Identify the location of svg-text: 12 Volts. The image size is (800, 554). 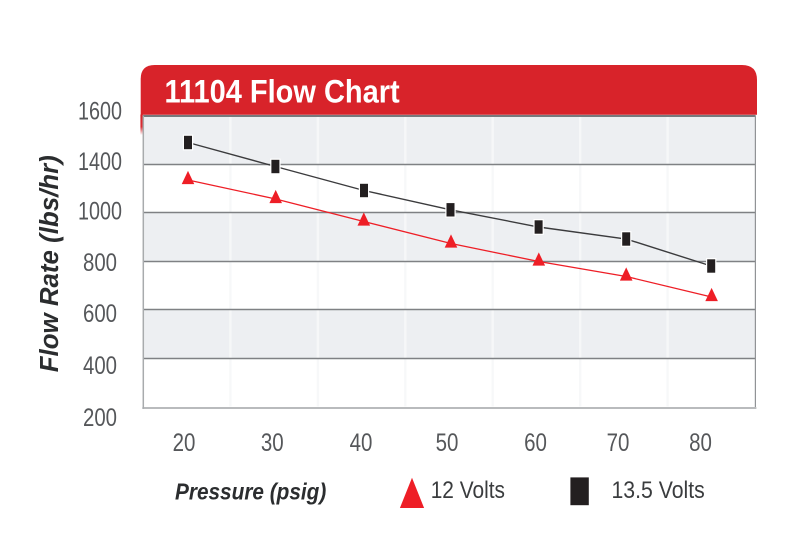
(468, 490).